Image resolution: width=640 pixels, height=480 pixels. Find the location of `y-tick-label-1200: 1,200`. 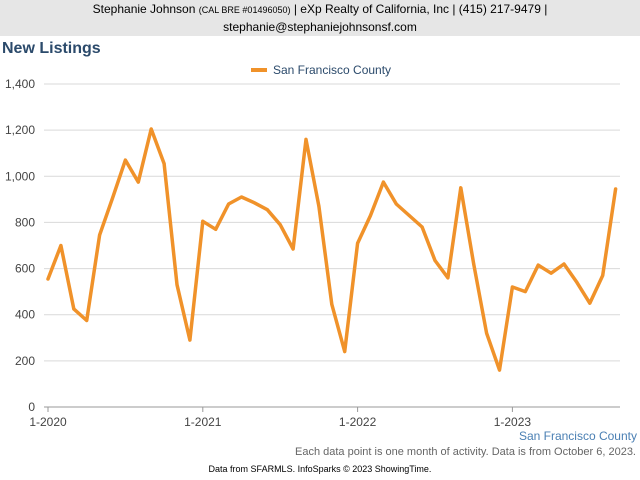

y-tick-label-1200: 1,200 is located at coordinates (20, 130).